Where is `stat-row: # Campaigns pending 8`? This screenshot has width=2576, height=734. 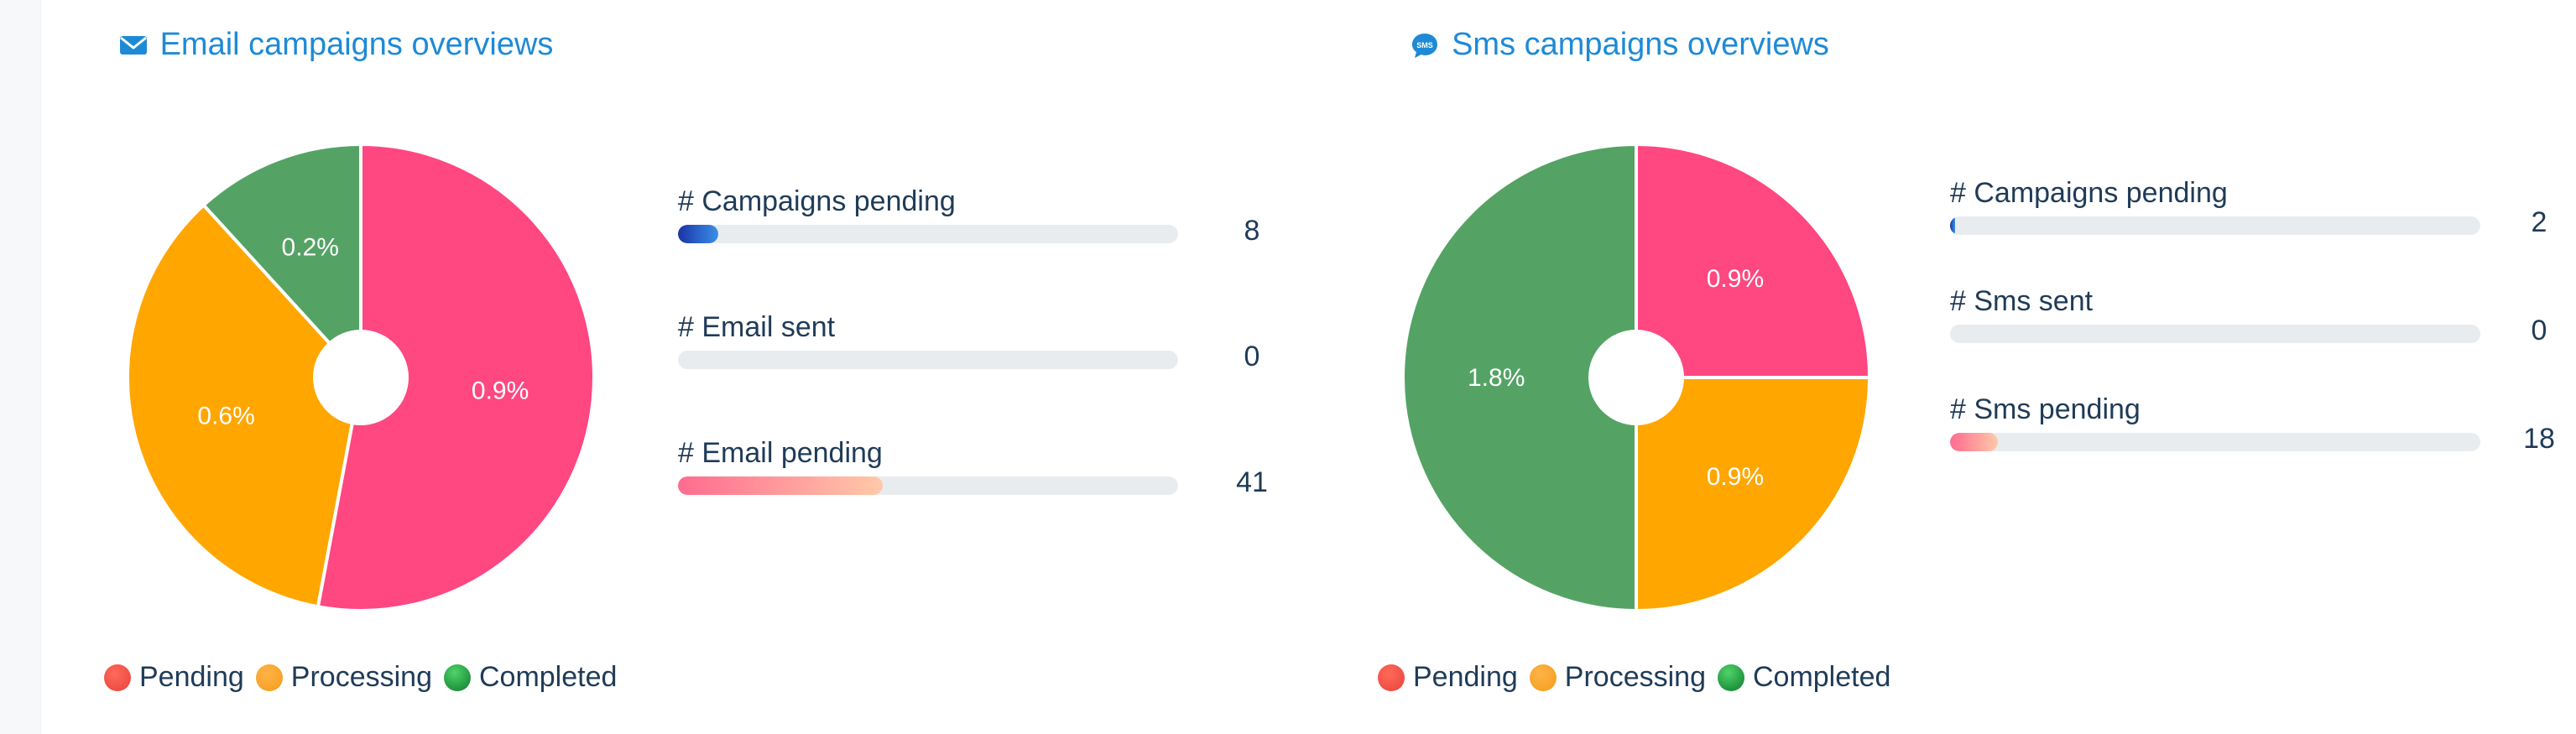 stat-row: # Campaigns pending 8 is located at coordinates (980, 247).